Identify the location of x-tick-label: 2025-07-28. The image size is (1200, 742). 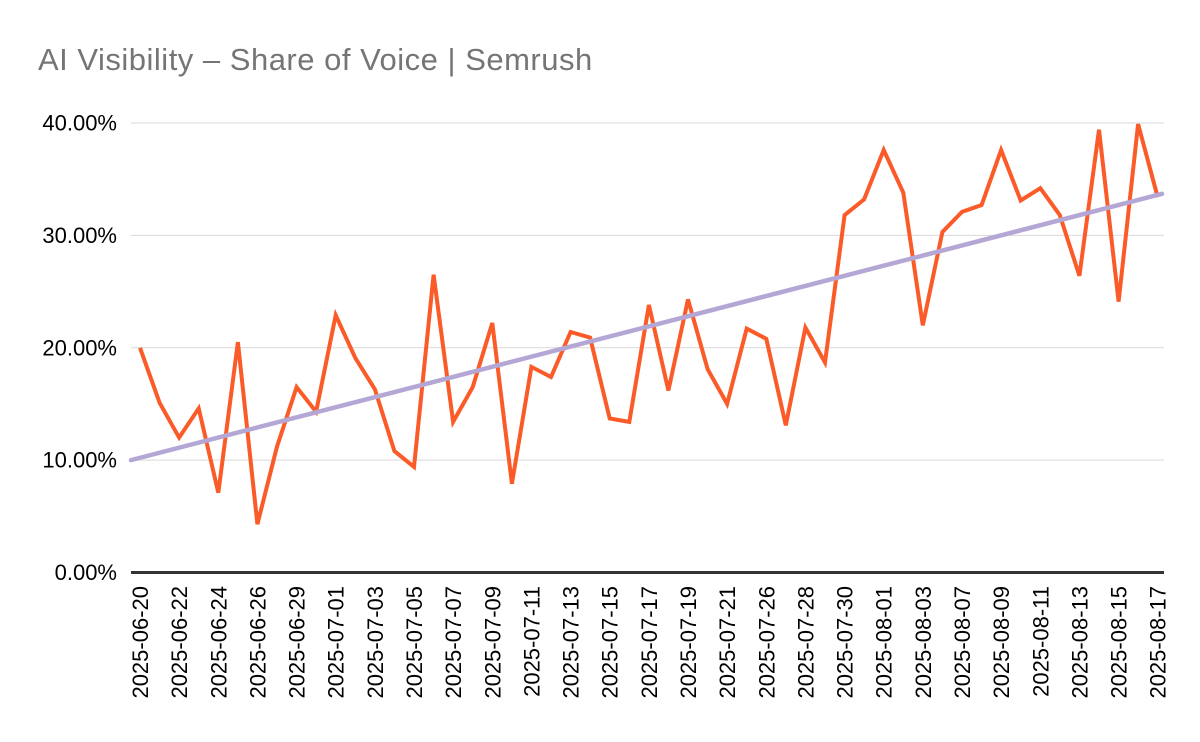
(805, 642).